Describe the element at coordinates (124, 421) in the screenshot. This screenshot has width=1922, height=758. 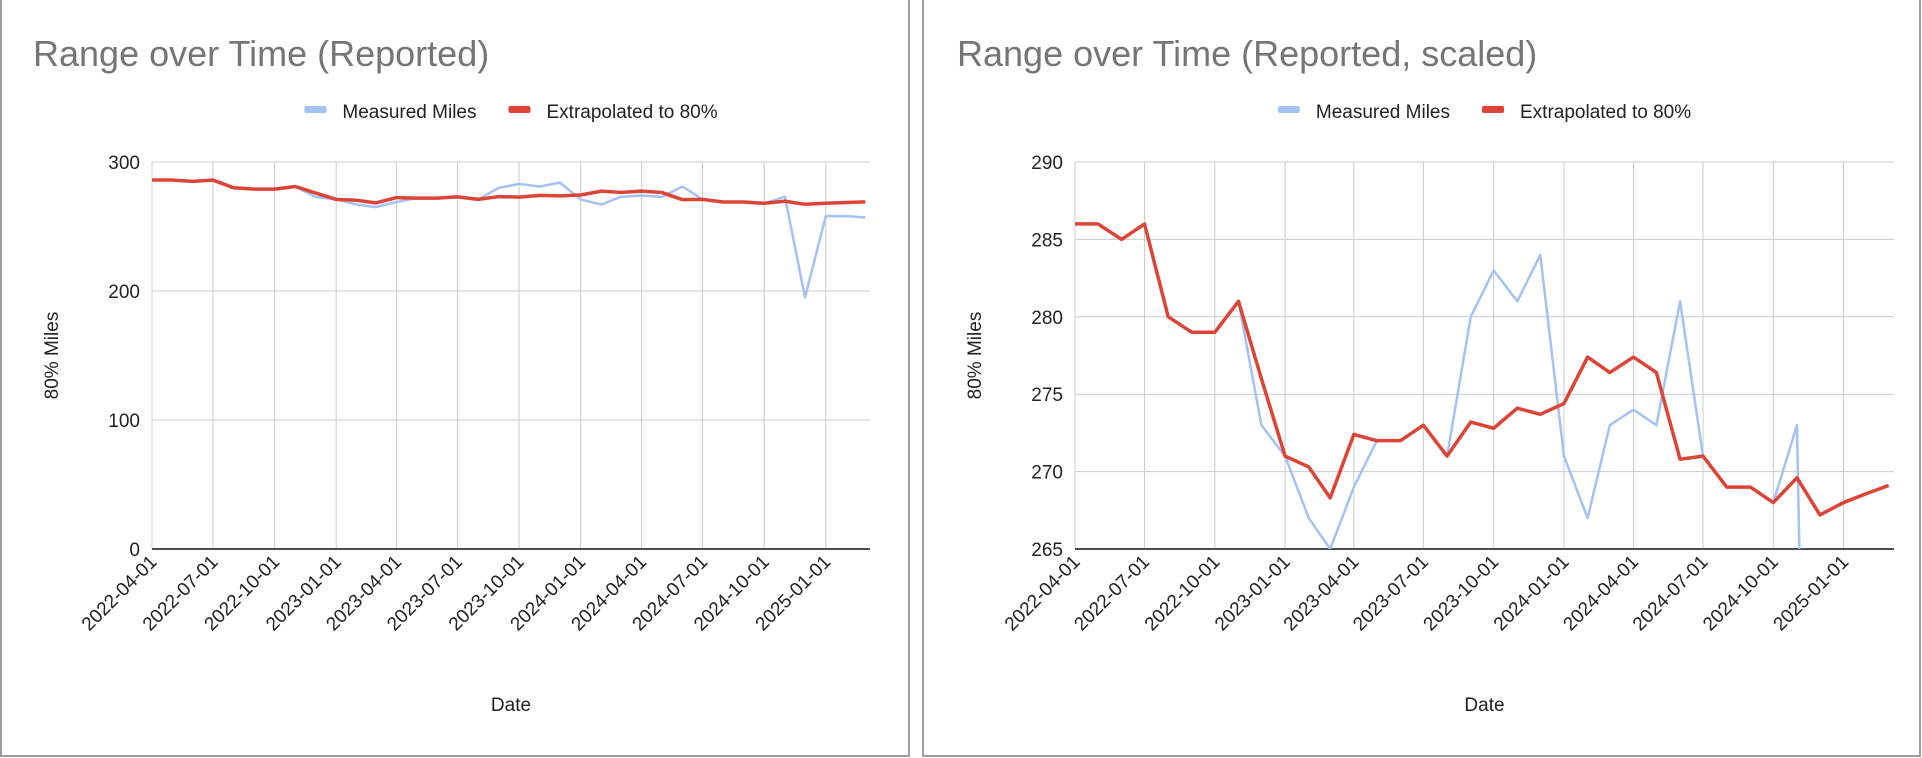
I see `y-tick-label: 100` at that location.